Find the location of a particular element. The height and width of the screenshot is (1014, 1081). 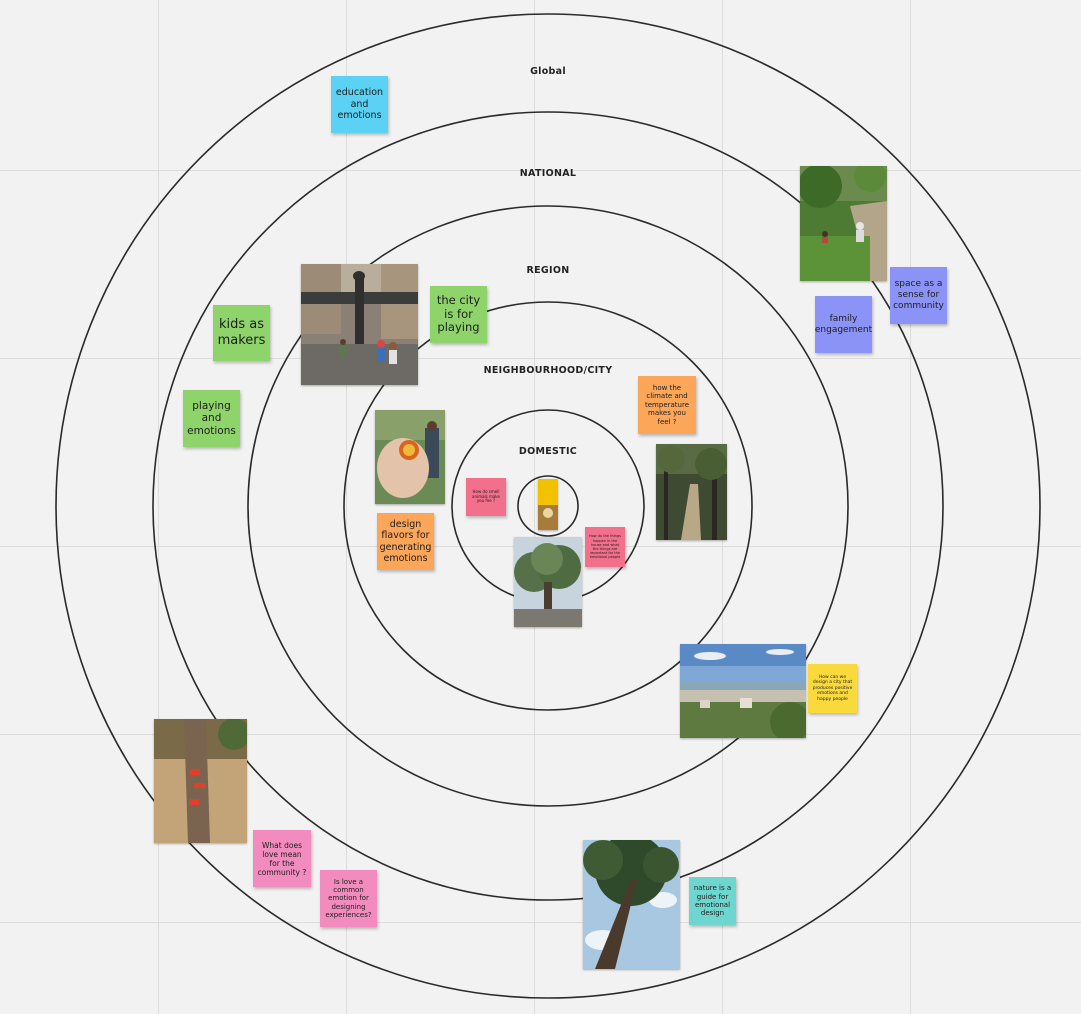

label-region: REGION is located at coordinates (548, 270).